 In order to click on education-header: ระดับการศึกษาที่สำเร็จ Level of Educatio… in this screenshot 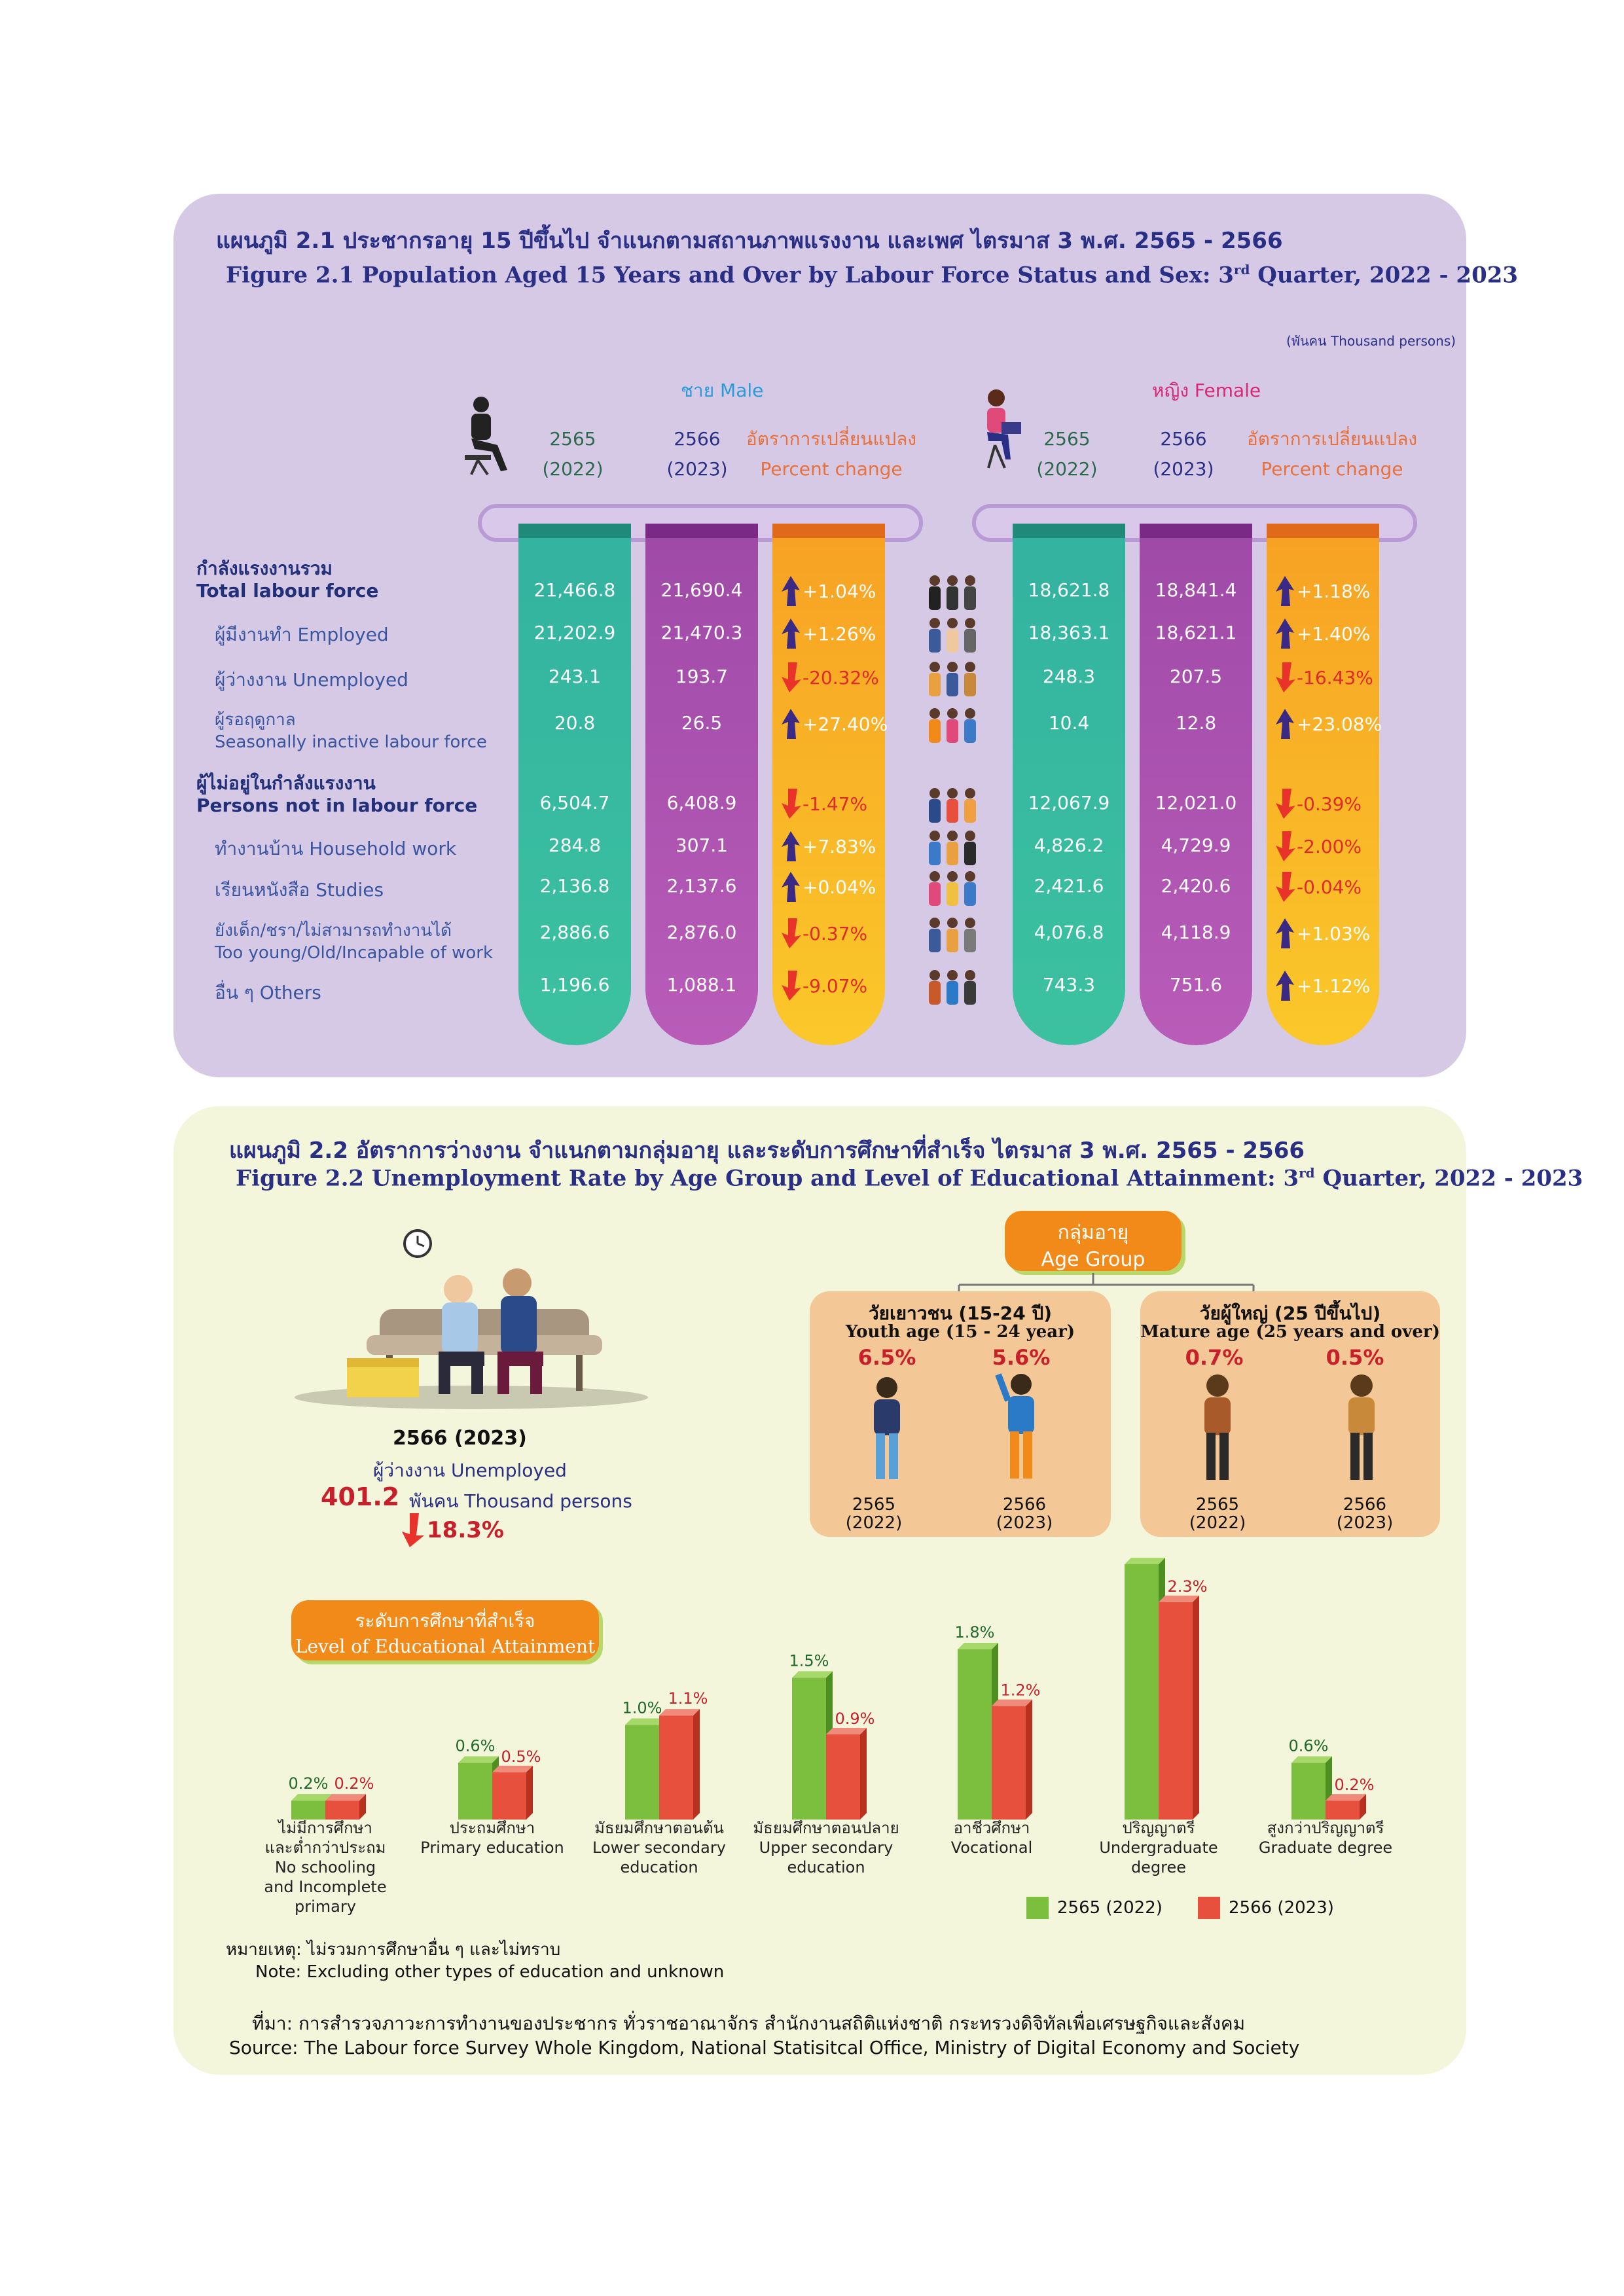, I will do `click(445, 1630)`.